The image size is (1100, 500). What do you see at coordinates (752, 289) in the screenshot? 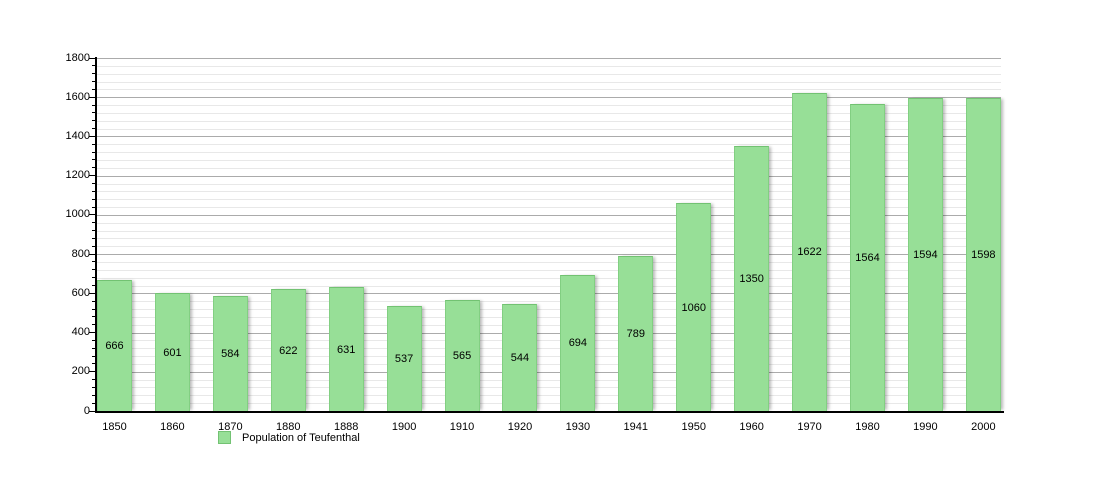
I see `bar: 1350 1960` at bounding box center [752, 289].